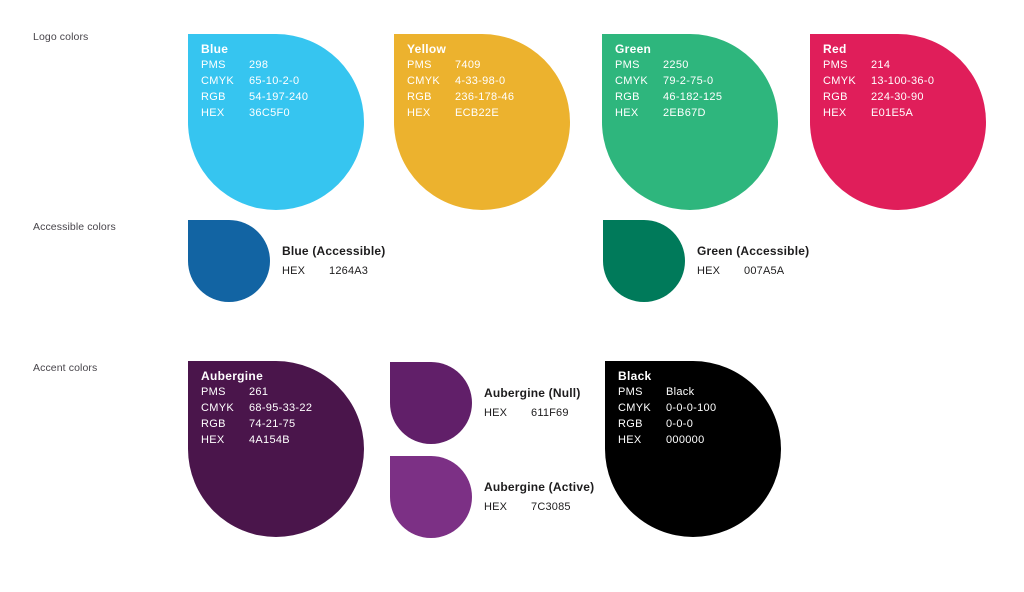  I want to click on hex-value: 2EB67D, so click(684, 113).